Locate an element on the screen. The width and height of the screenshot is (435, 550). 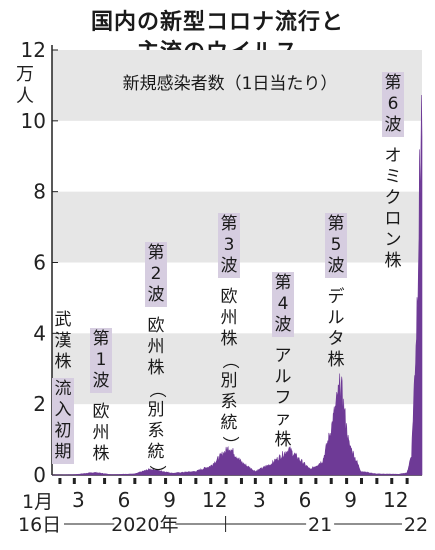
y-tick-label: 8 is located at coordinates (39, 192).